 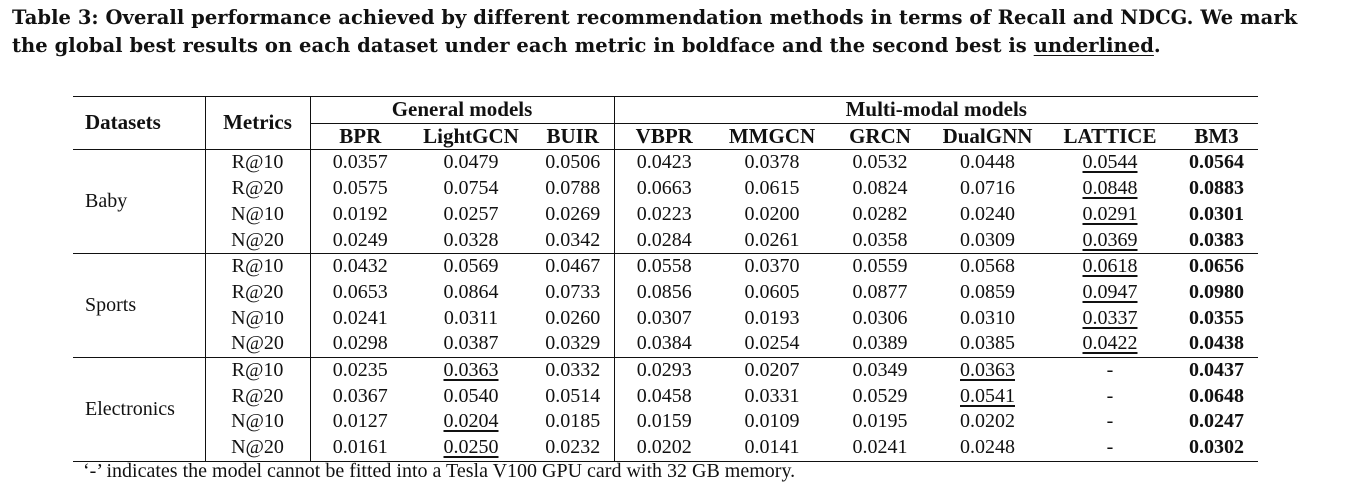 I want to click on best-value: 0.0437, so click(x=1217, y=370).